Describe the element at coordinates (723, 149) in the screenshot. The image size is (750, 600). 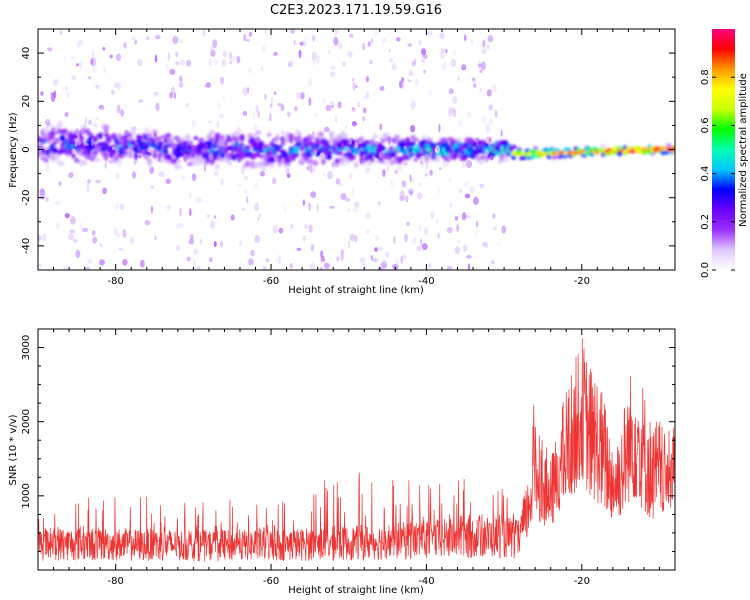
I see `colorbar-gradient` at that location.